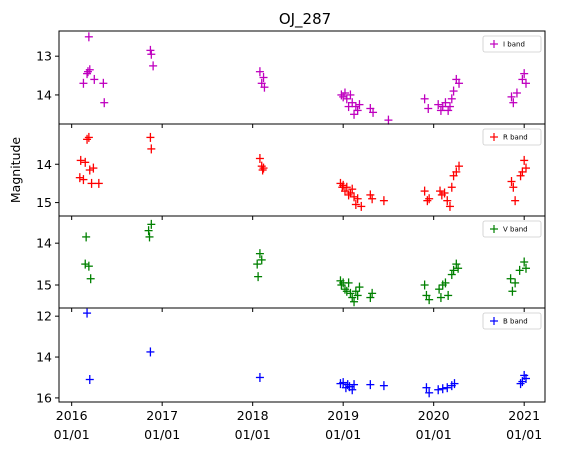 The width and height of the screenshot is (562, 451). What do you see at coordinates (524, 415) in the screenshot?
I see `x-tick-label: 2021` at bounding box center [524, 415].